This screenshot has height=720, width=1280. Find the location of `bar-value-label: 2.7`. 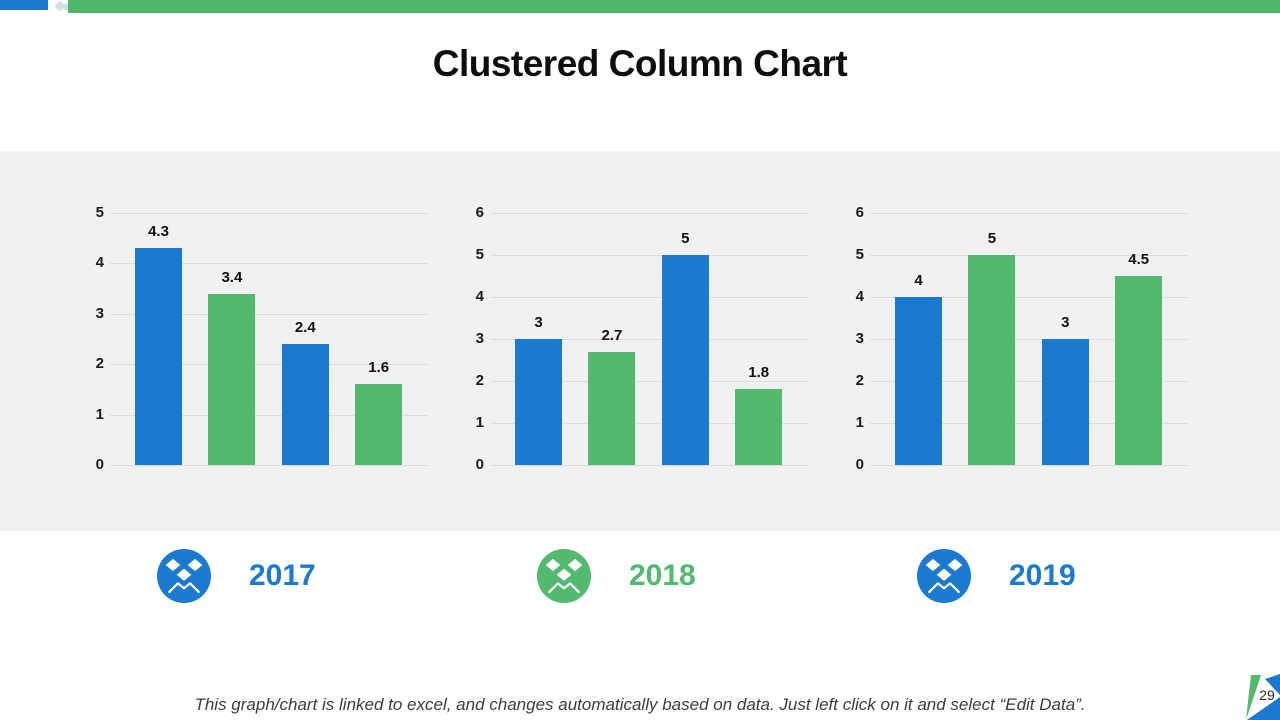

bar-value-label: 2.7 is located at coordinates (612, 335).